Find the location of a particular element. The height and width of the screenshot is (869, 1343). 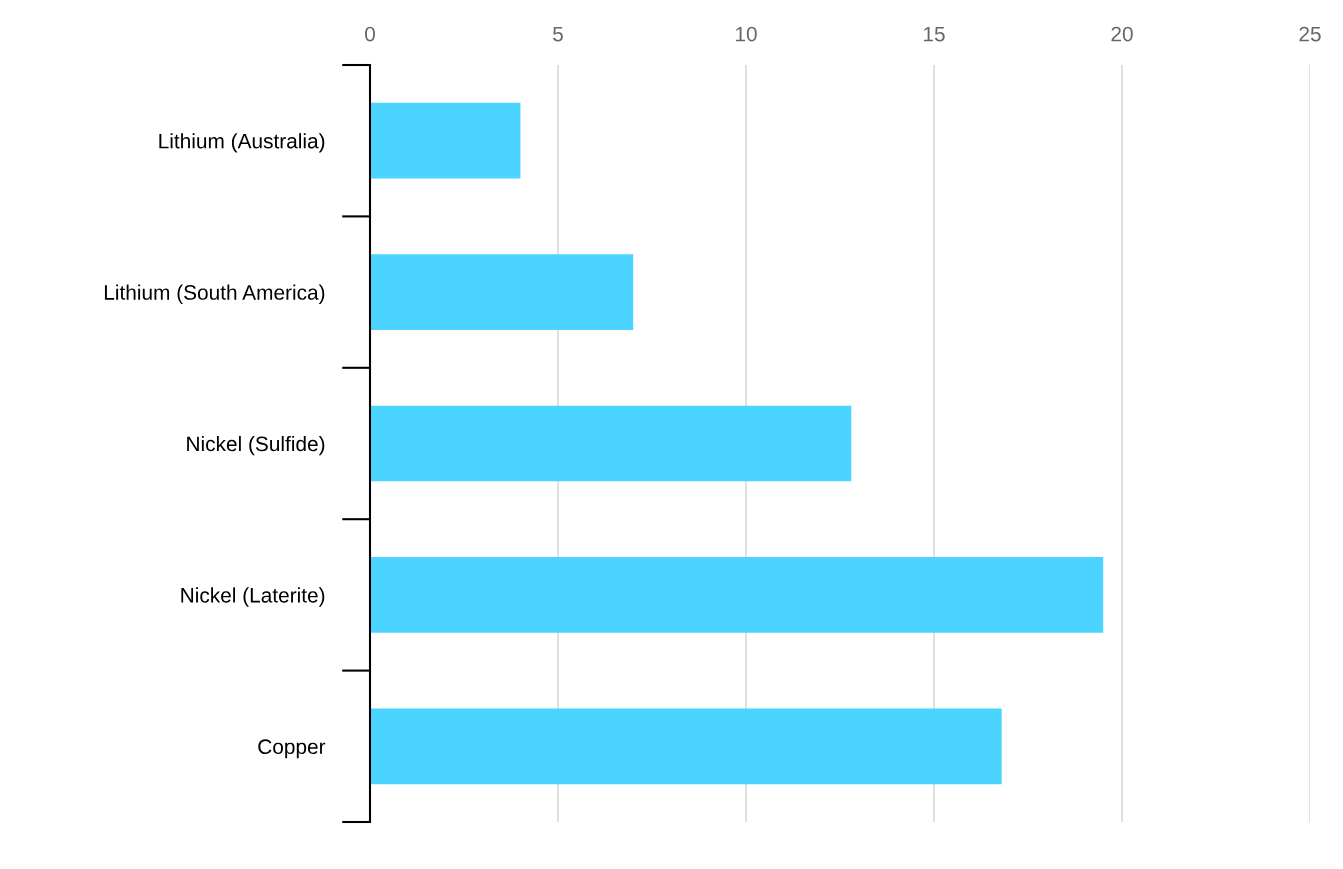

y-tick-label: Lithium (South America) is located at coordinates (214, 294).